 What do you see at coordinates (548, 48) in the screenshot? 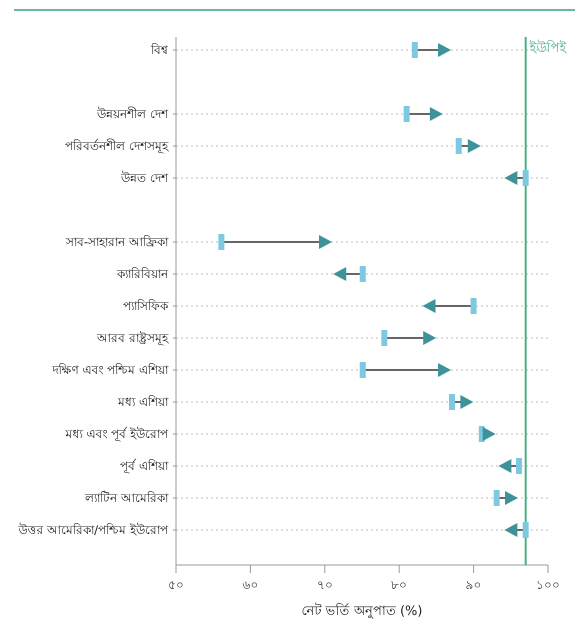
I see `ref-line-label: ইউপিই` at bounding box center [548, 48].